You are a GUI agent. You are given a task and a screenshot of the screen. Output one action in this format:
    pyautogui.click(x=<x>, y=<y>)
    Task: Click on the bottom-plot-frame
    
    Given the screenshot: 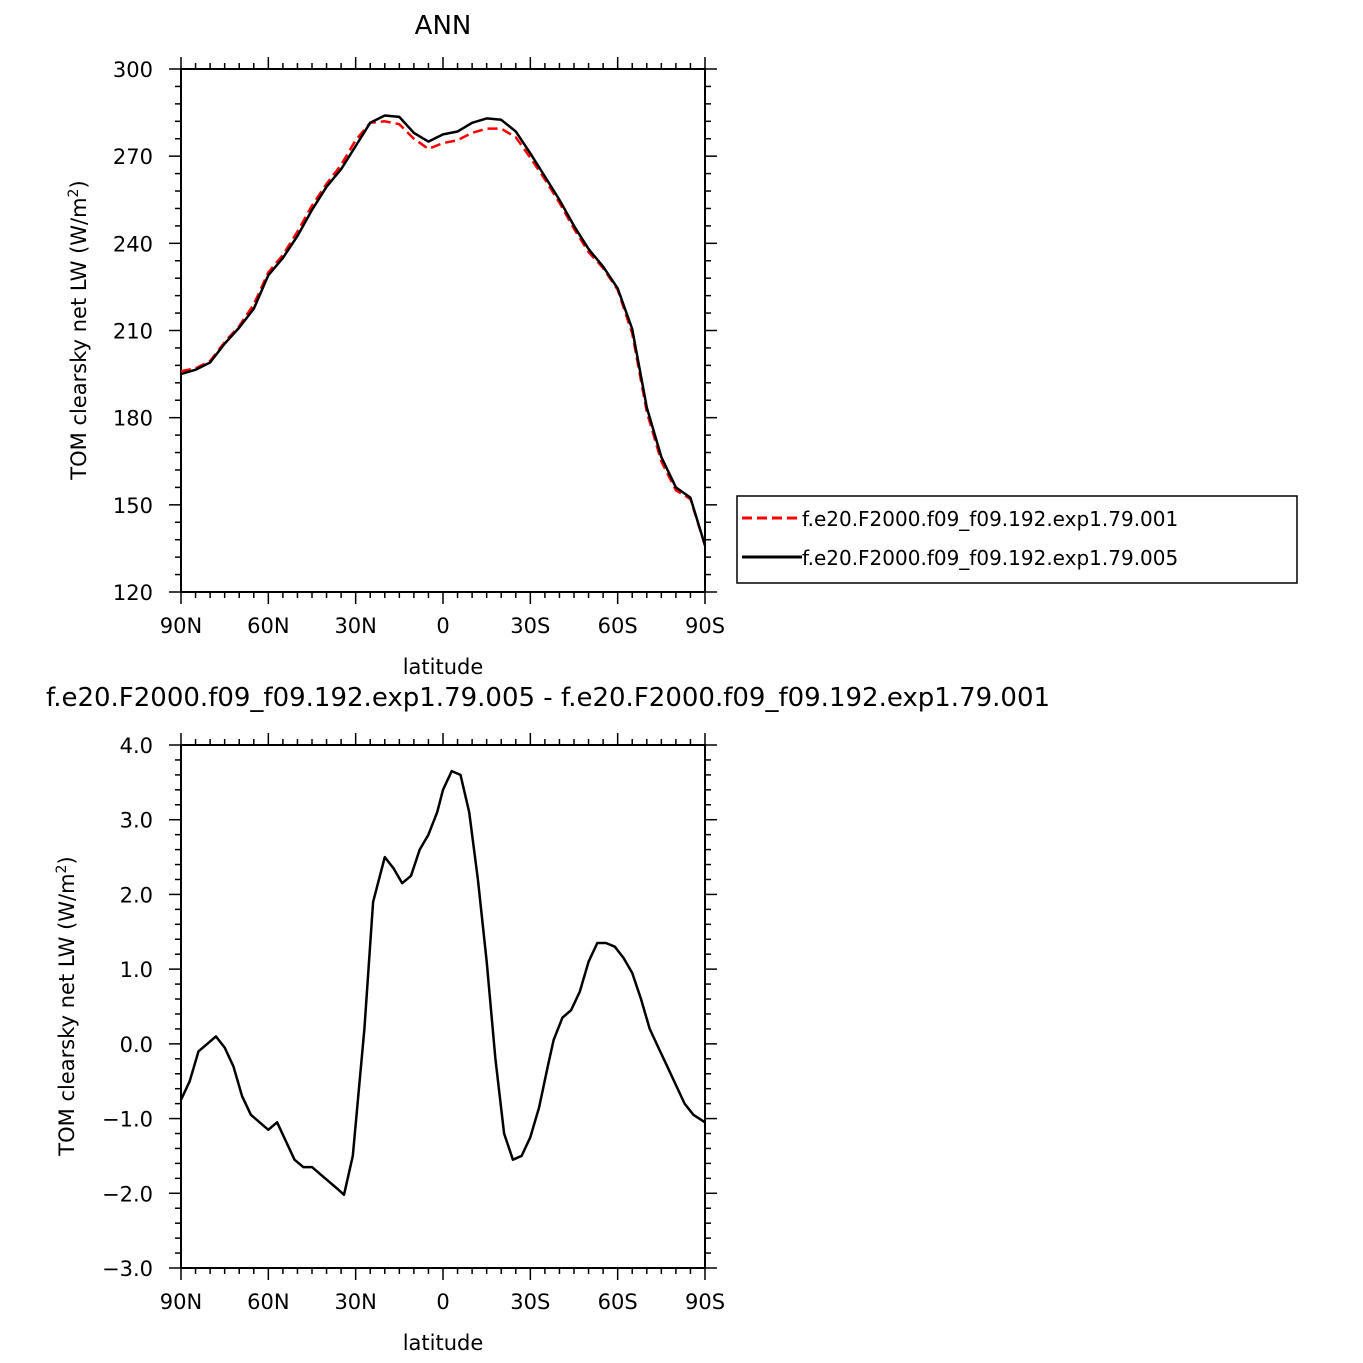 What is the action you would take?
    pyautogui.click(x=443, y=1006)
    